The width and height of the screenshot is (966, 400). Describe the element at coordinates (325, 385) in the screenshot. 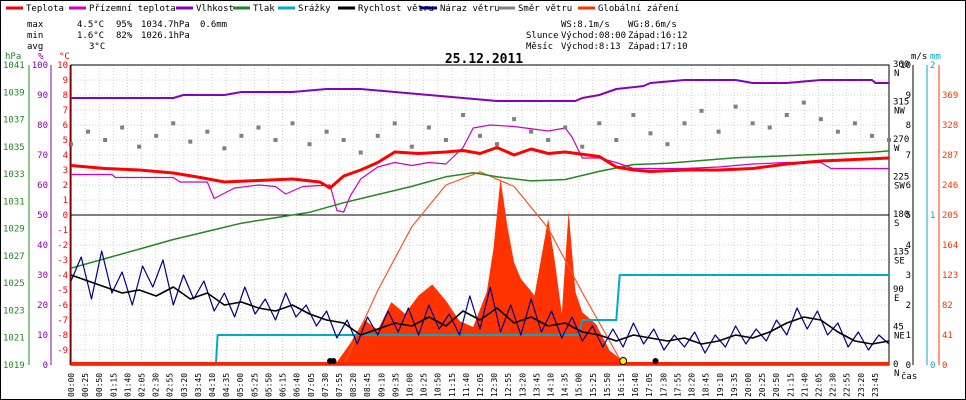

I see `axis-tick-time: 07:30` at that location.